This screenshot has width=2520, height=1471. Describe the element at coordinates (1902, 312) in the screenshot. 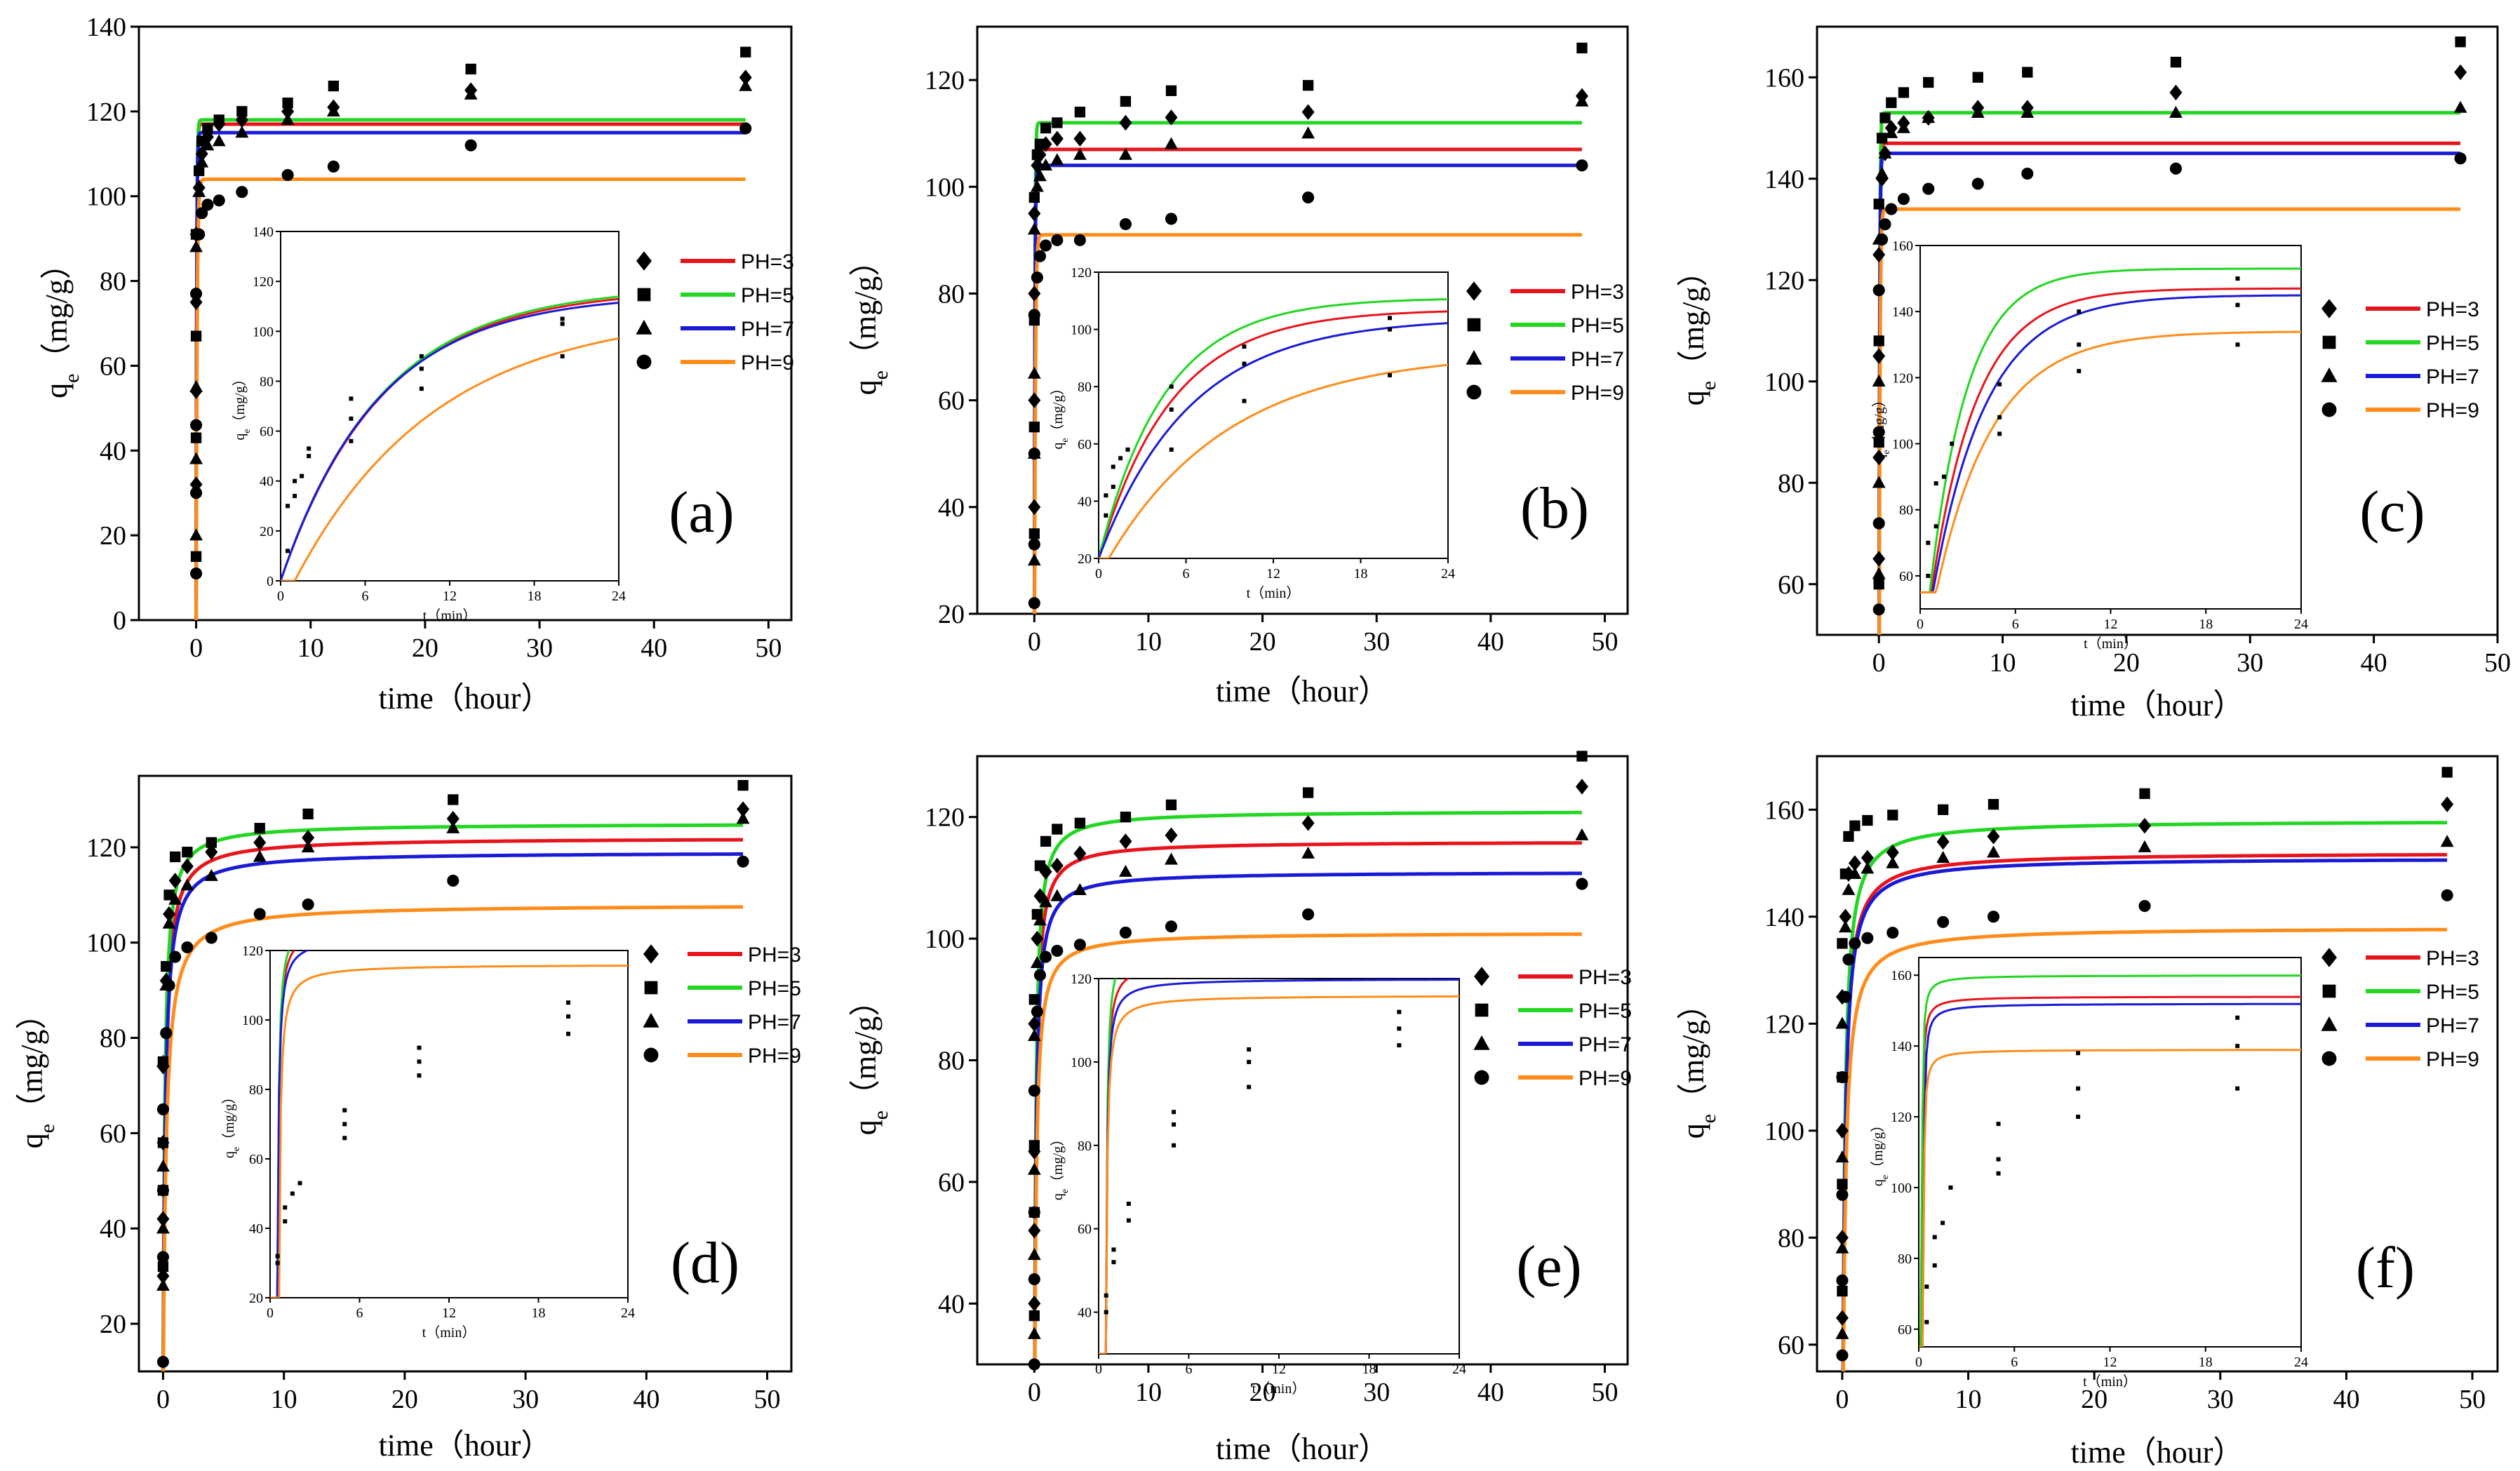

I see `inset-y-tick-label: 140` at that location.